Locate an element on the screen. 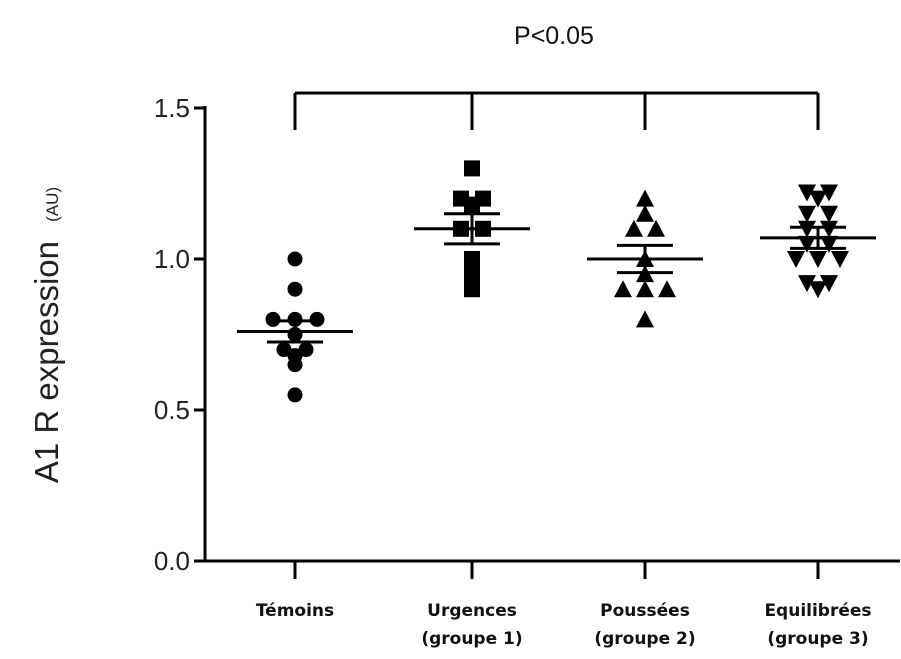  mean-sem-bars is located at coordinates (556, 278).